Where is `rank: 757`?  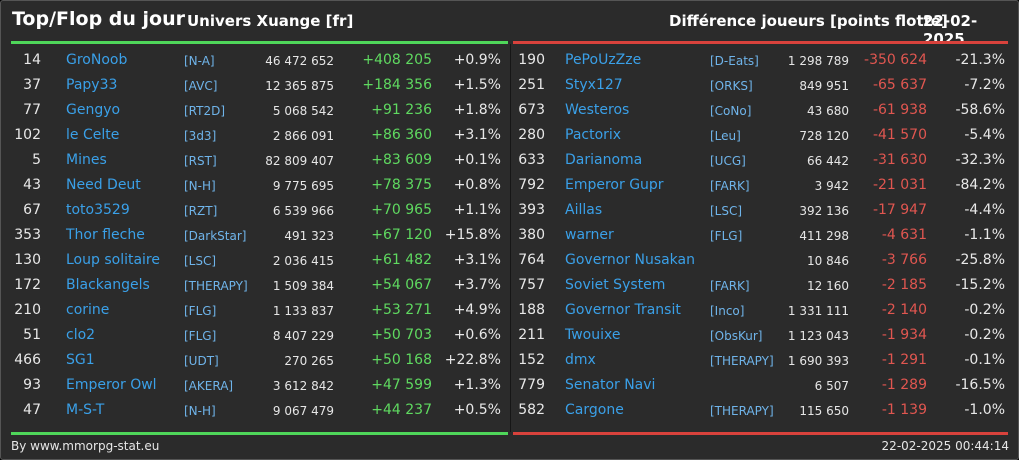
rank: 757 is located at coordinates (531, 285).